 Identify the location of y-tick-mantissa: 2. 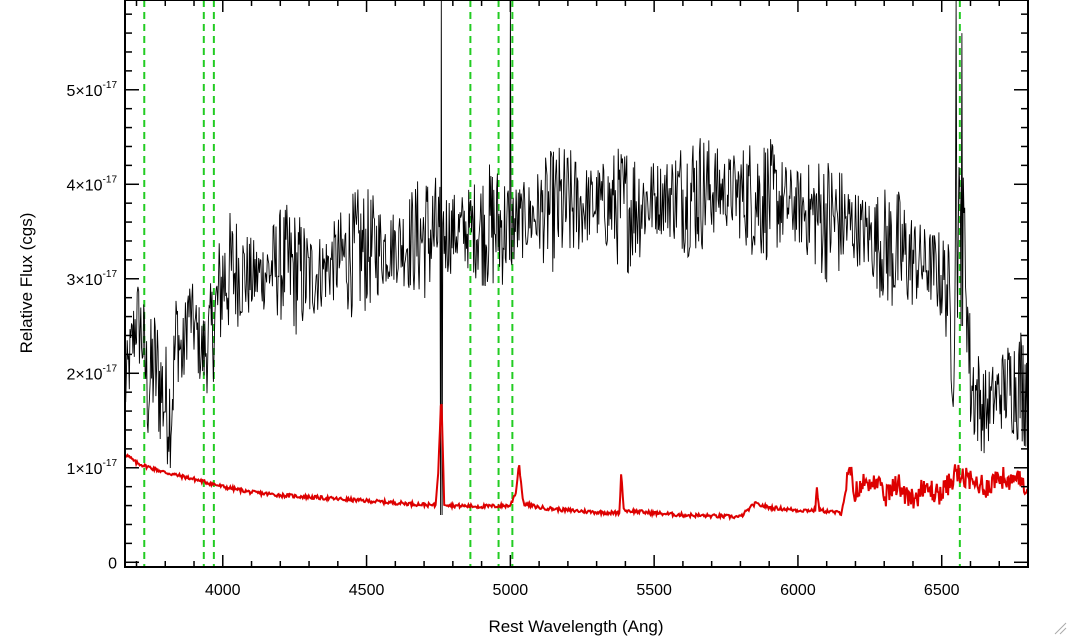
(71, 374).